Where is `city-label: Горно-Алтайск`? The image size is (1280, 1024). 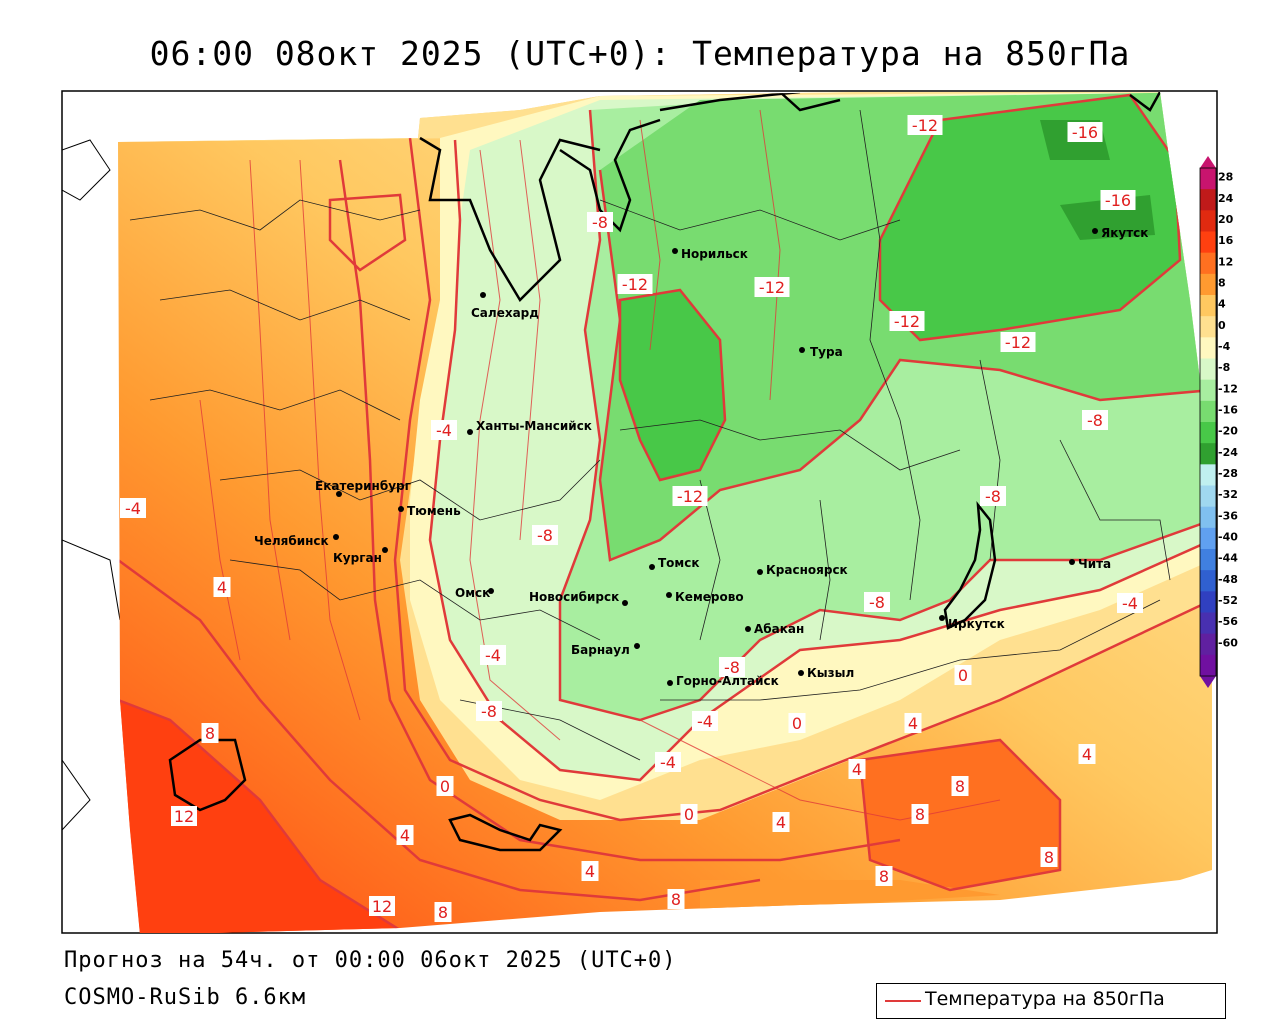
city-label: Горно-Алтайск is located at coordinates (727, 681).